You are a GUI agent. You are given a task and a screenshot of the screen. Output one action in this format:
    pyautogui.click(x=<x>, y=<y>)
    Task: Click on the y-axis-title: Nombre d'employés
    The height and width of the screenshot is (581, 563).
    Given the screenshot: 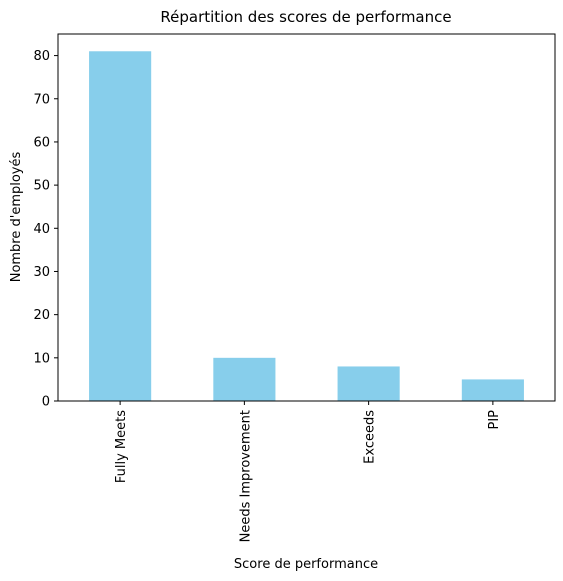 What is the action you would take?
    pyautogui.click(x=16, y=217)
    